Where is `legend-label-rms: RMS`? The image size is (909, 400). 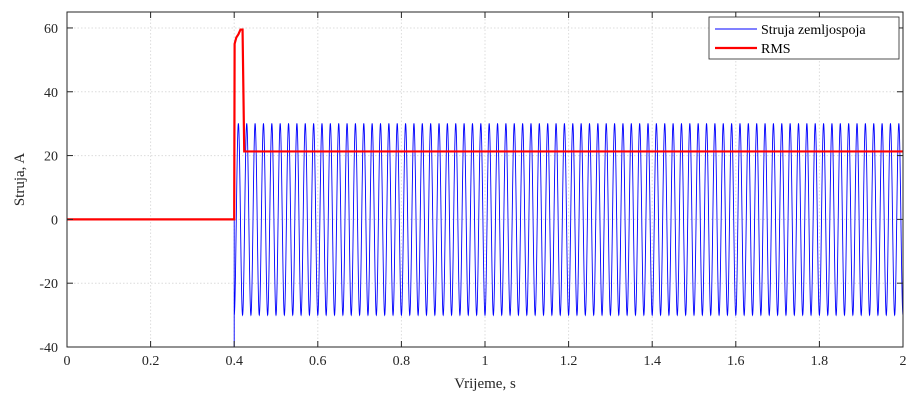
legend-label-rms: RMS is located at coordinates (776, 49).